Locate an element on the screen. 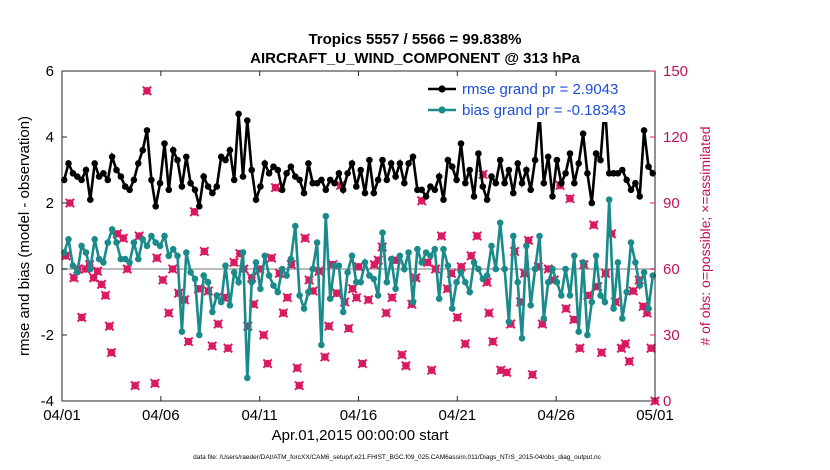 Image resolution: width=830 pixels, height=470 pixels. y2-tick-label: 0 is located at coordinates (667, 401).